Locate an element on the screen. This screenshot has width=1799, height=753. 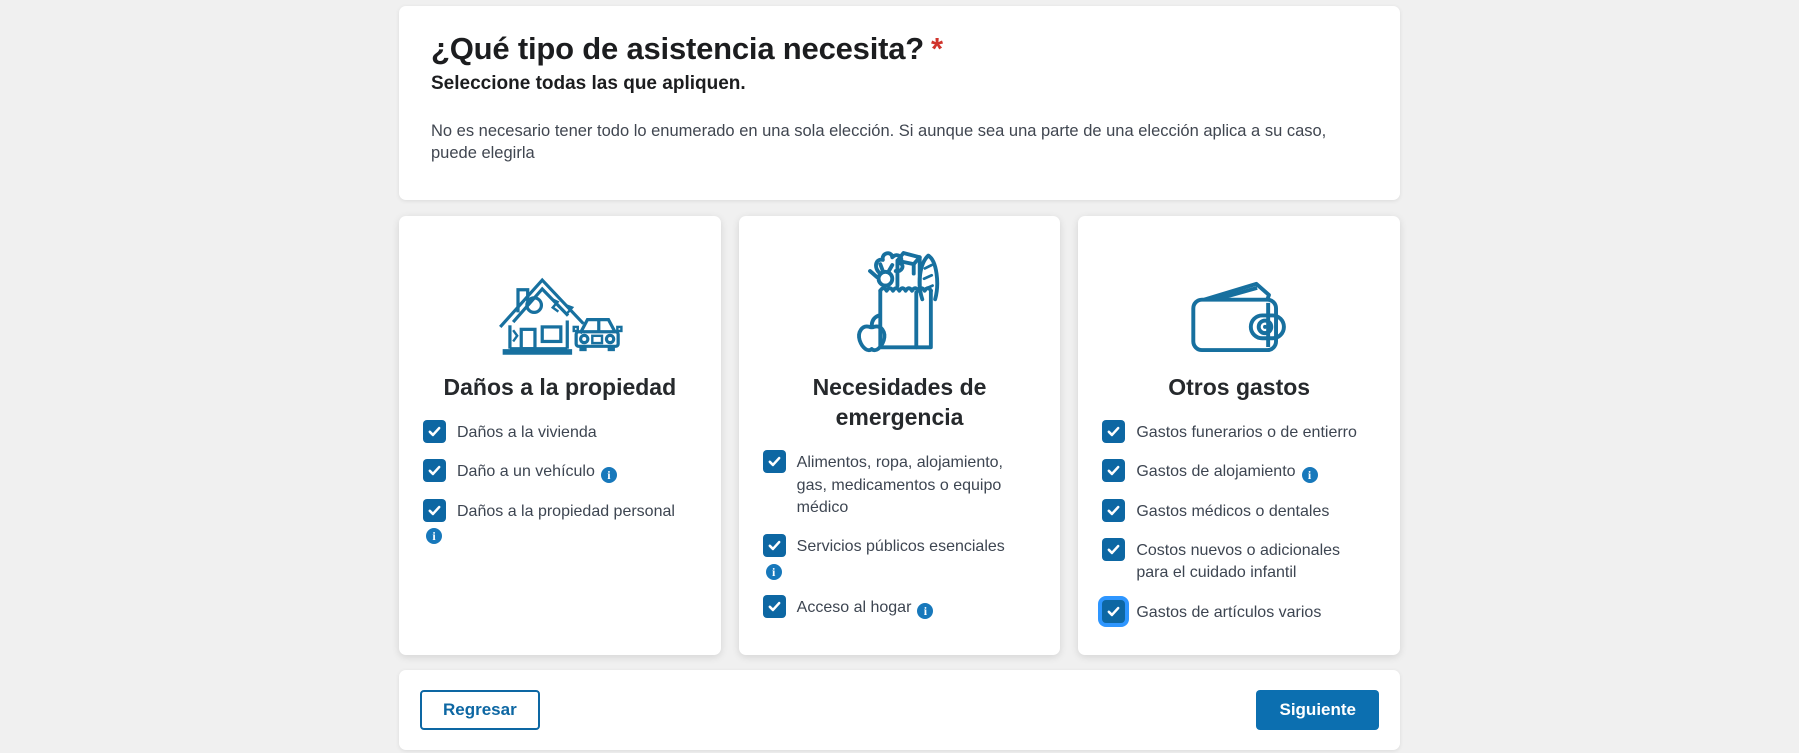
checkbox-medical-dental is located at coordinates (1114, 510).